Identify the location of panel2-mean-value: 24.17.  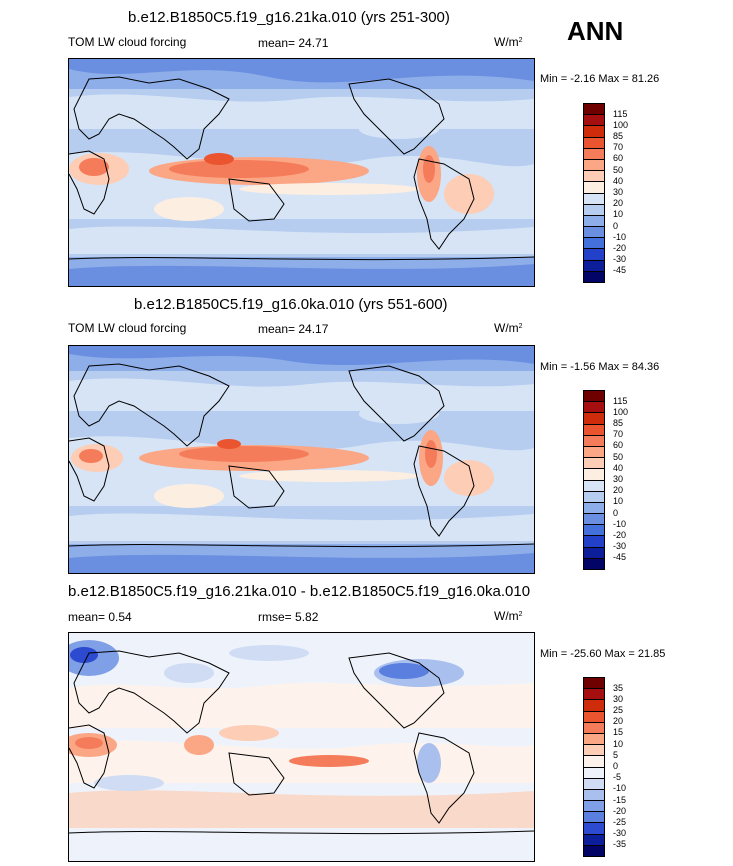
(313, 329).